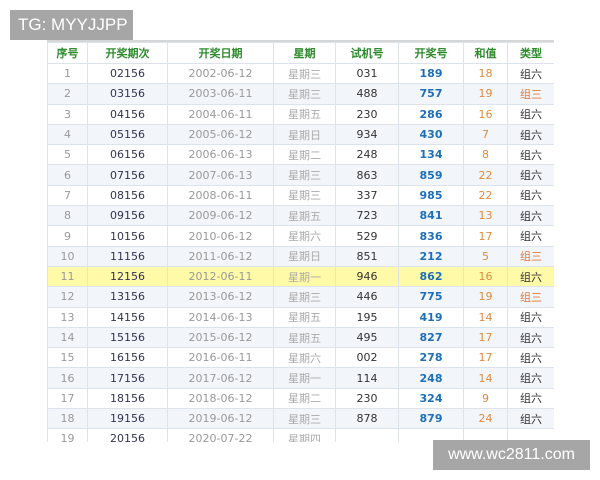 The width and height of the screenshot is (600, 480). I want to click on cell-issue: 08156, so click(127, 195).